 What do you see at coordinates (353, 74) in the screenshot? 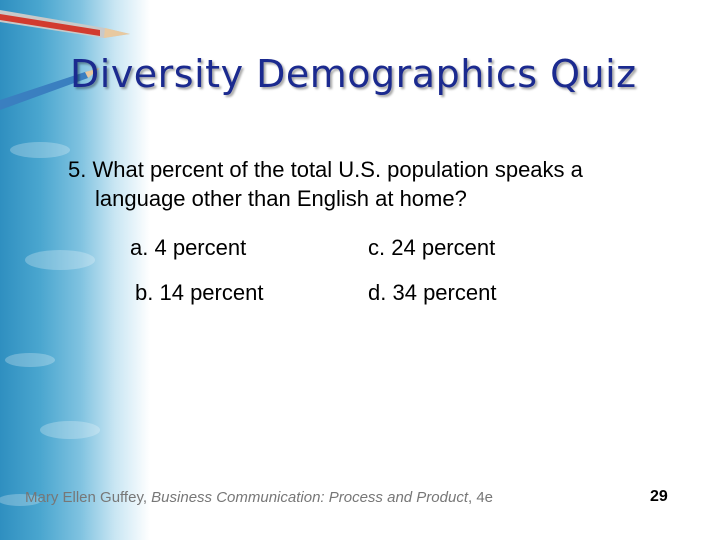
I see `slide-title: Diversity Demographics Quiz` at bounding box center [353, 74].